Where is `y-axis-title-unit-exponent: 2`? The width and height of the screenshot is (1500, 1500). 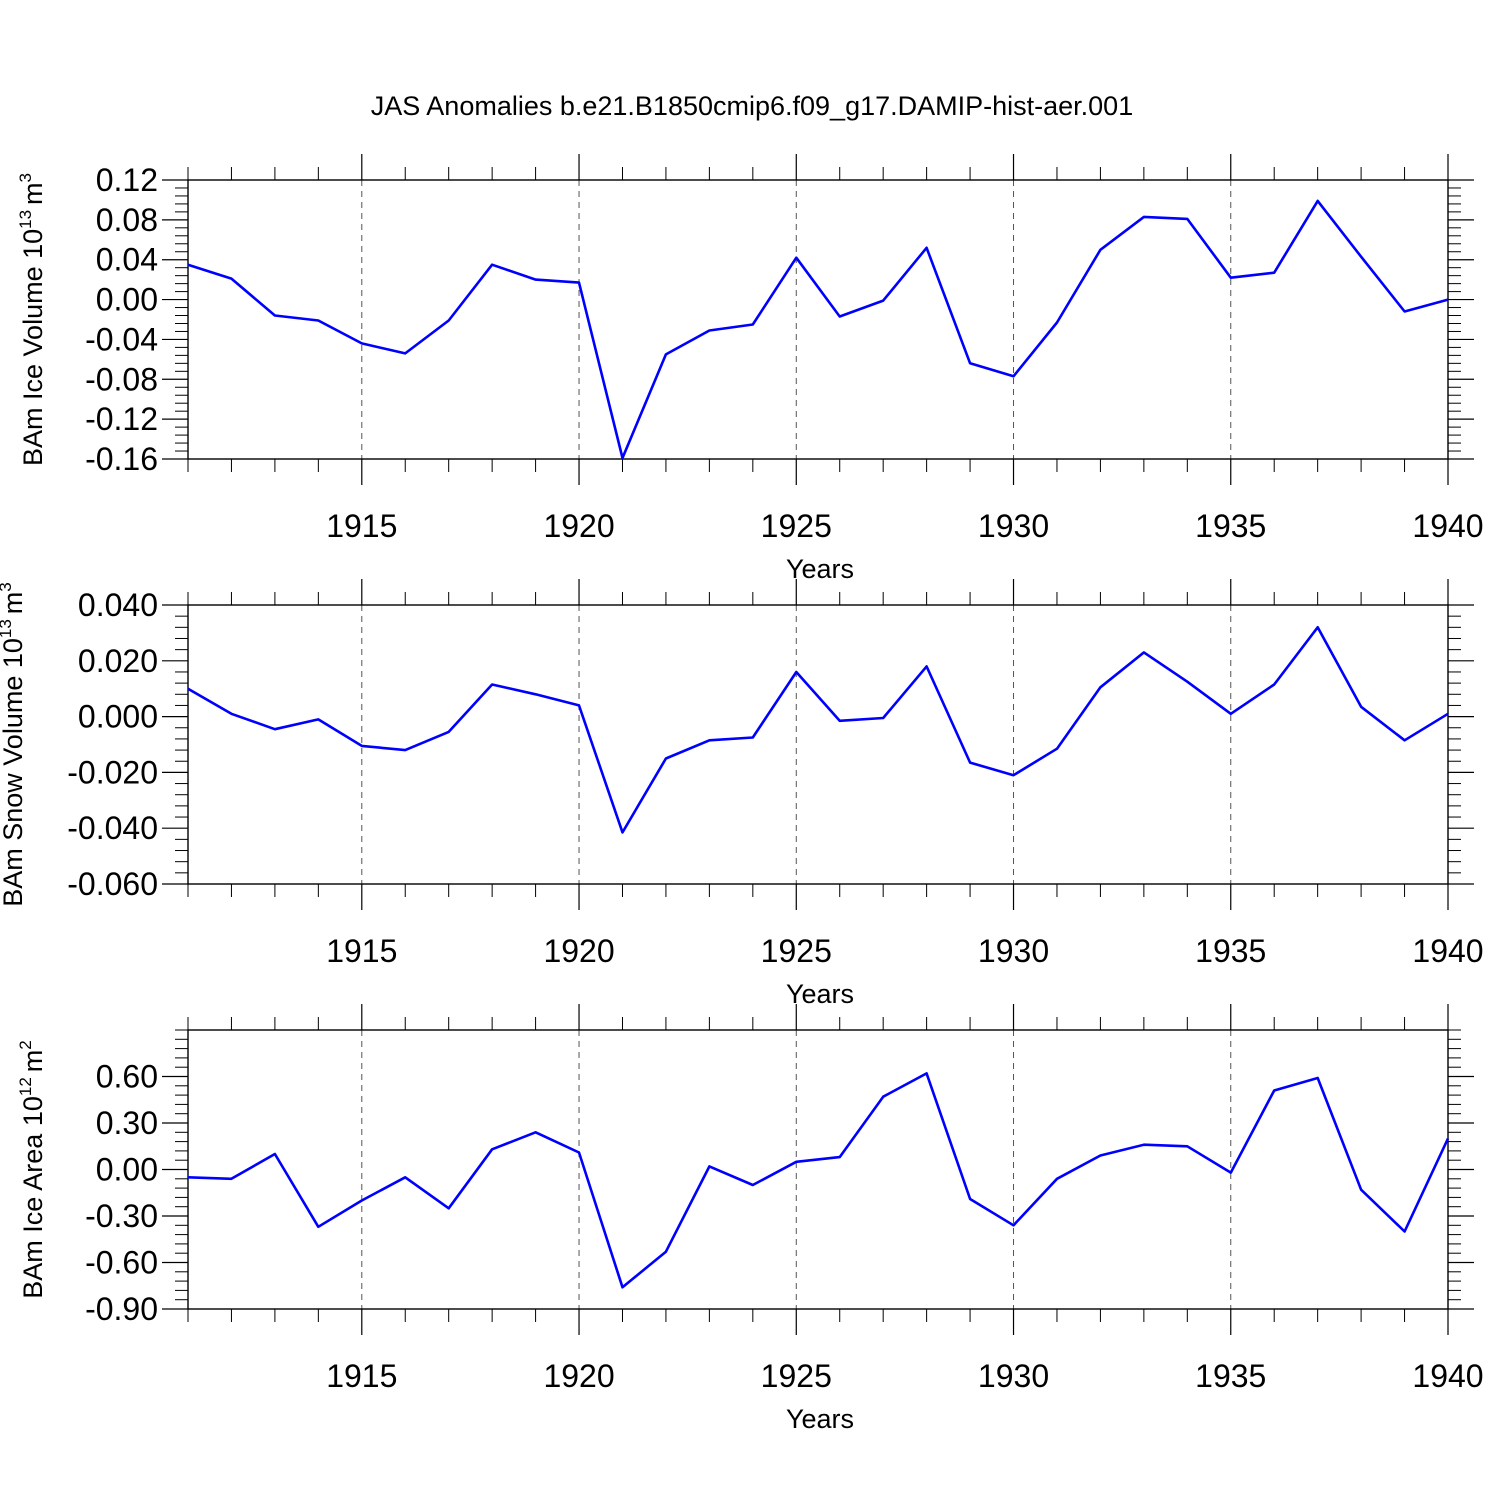 y-axis-title-unit-exponent: 2 is located at coordinates (25, 1044).